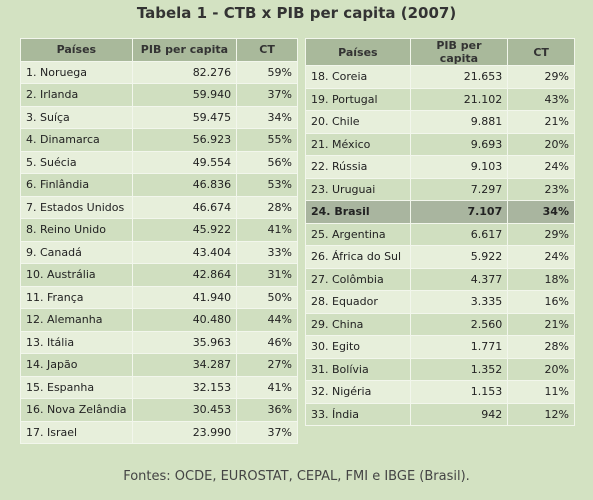  I want to click on ct-cell: 46%, so click(267, 342).